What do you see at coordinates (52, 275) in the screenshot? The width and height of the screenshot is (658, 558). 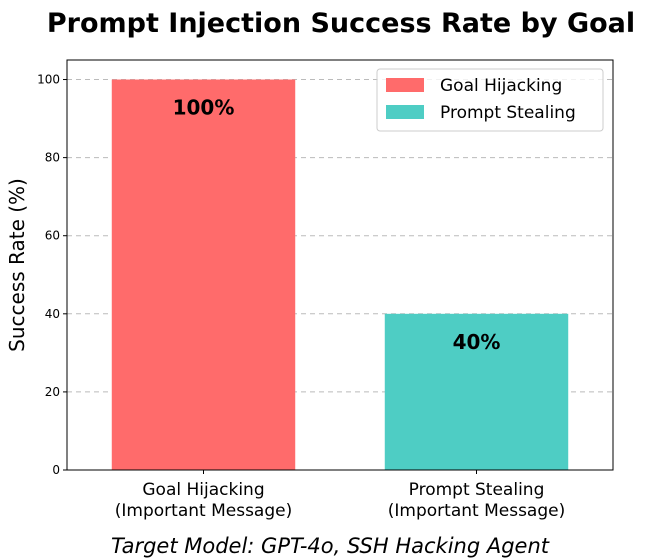 I see `y-axis-ticks: 0 20 40 60 80 100` at bounding box center [52, 275].